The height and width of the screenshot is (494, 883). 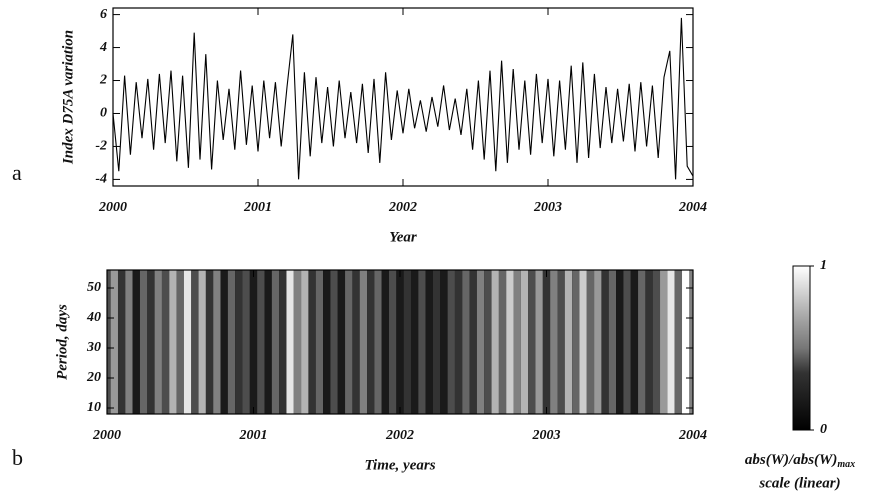 What do you see at coordinates (93, 317) in the screenshot?
I see `y-tick-label: 40` at bounding box center [93, 317].